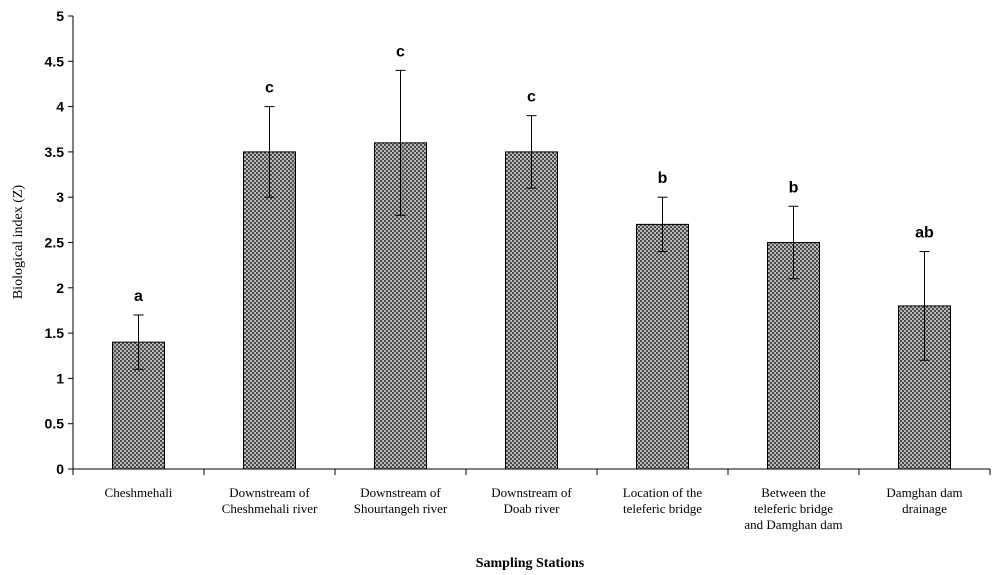  Describe the element at coordinates (793, 524) in the screenshot. I see `x-category-label-line: and Damghan dam` at that location.